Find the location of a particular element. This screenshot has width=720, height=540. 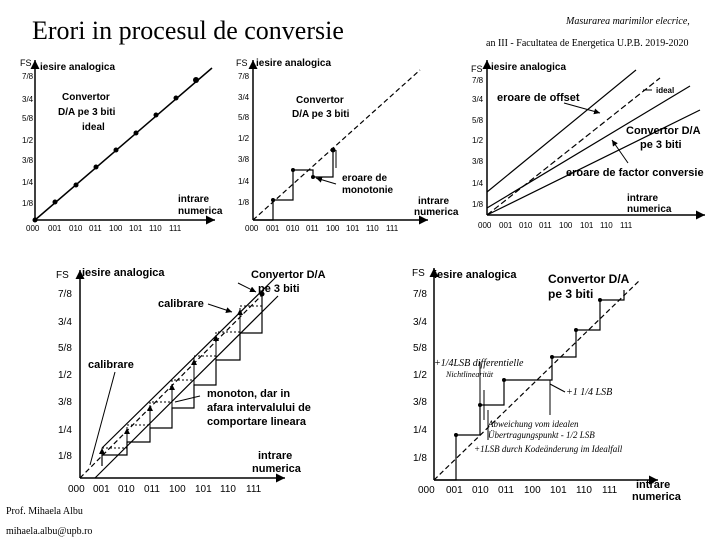

ideal-label: Convertor is located at coordinates (86, 97).